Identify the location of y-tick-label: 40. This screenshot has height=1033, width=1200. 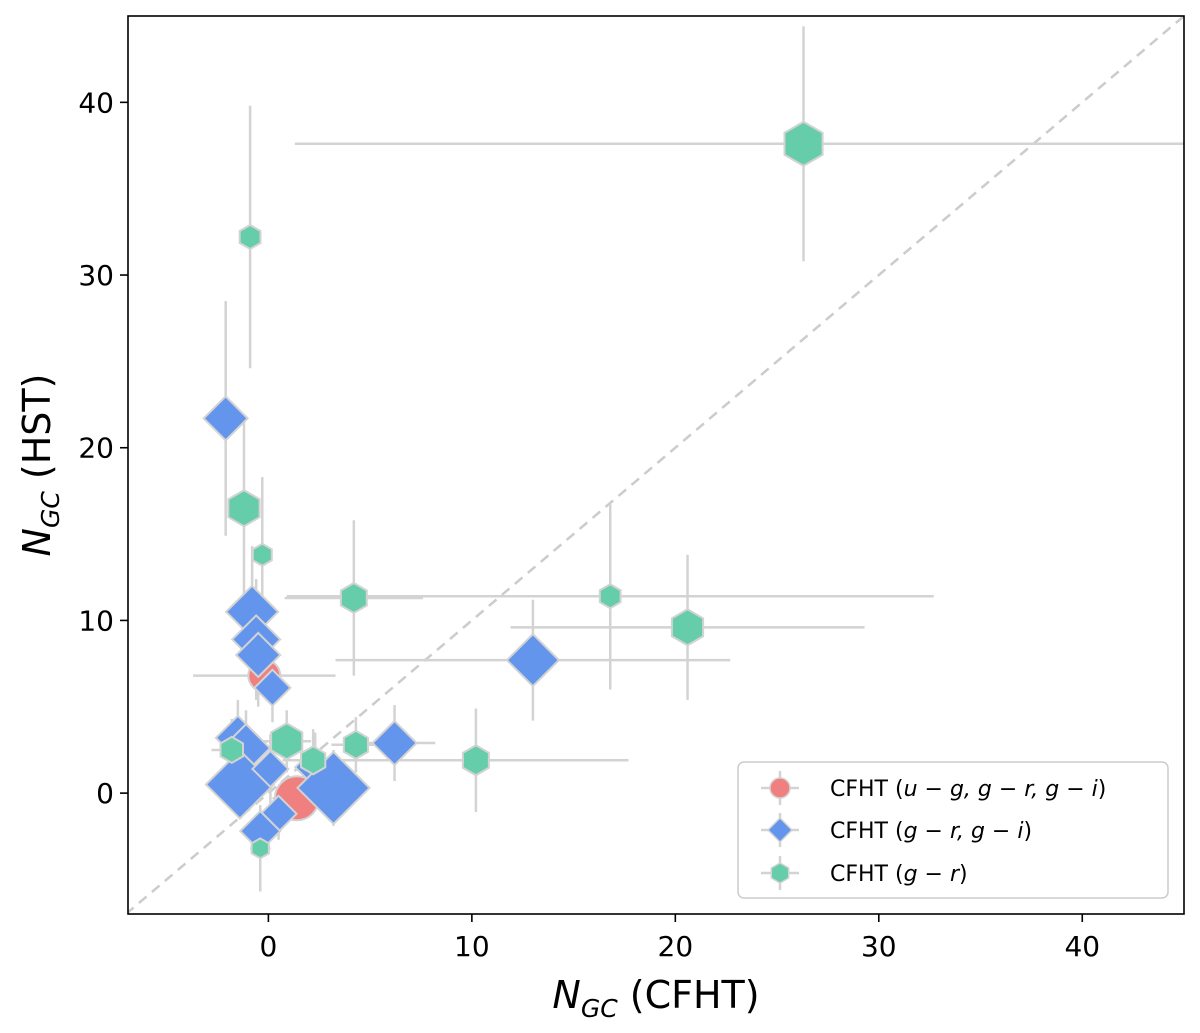
(96, 102).